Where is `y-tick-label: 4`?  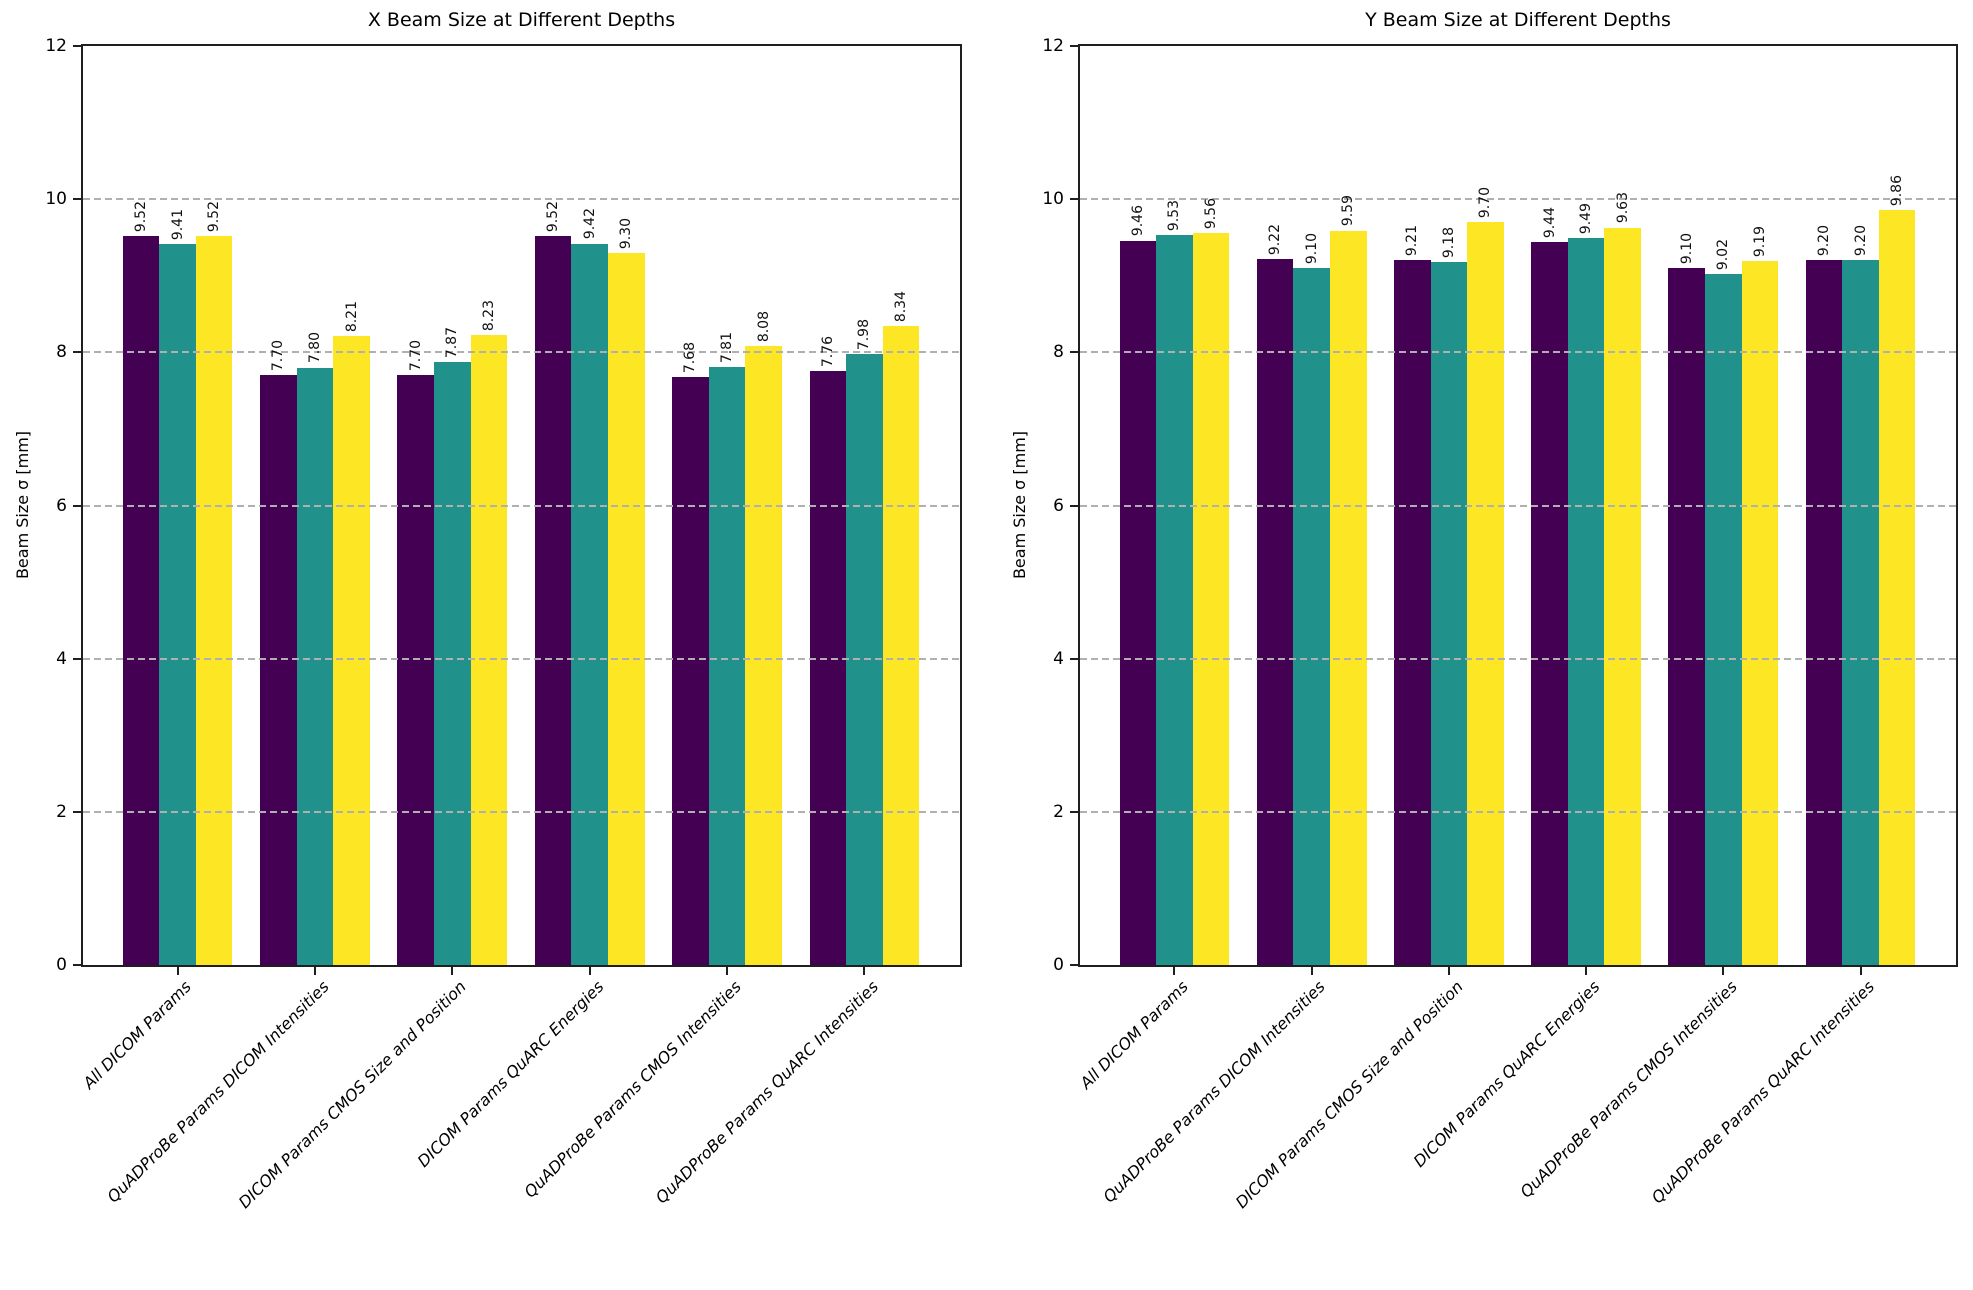
y-tick-label: 4 is located at coordinates (1058, 658).